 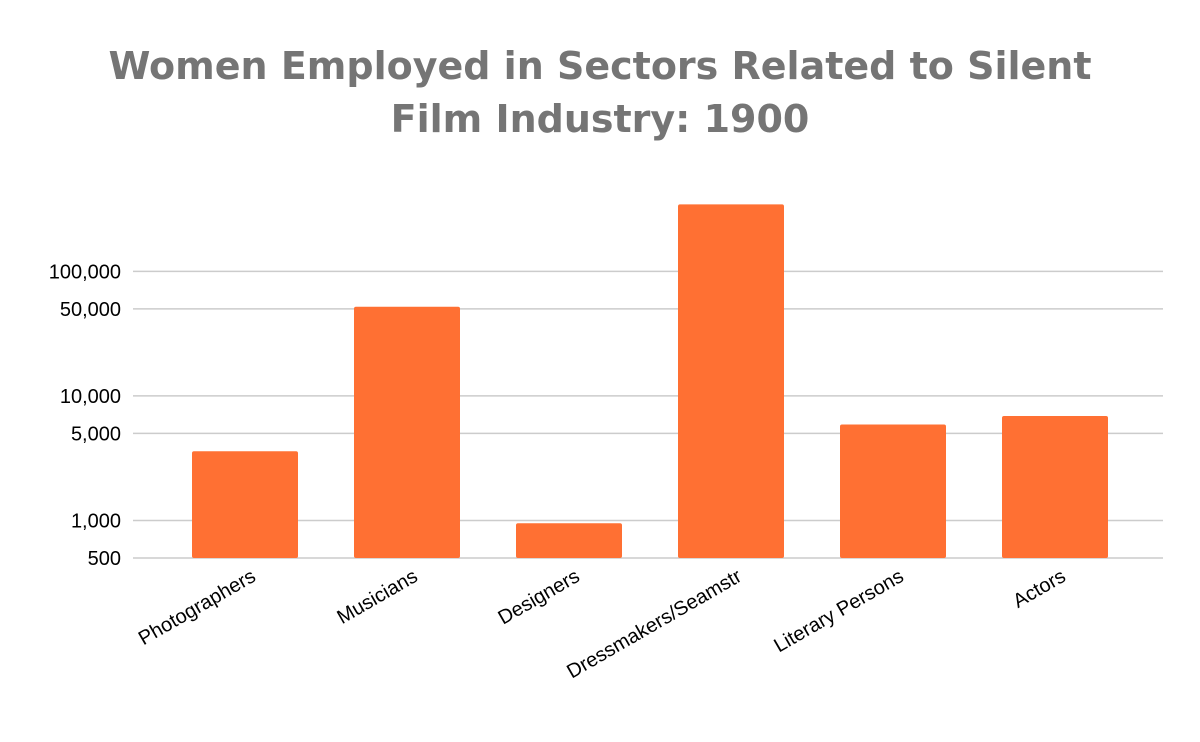 I want to click on bar-literary-persons, so click(x=893, y=491).